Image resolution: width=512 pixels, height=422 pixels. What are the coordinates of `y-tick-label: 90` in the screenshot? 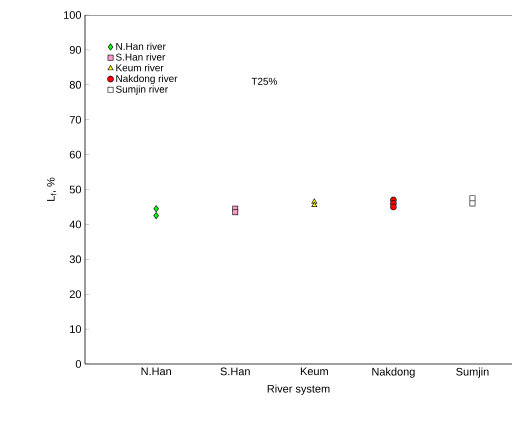 It's located at (76, 50).